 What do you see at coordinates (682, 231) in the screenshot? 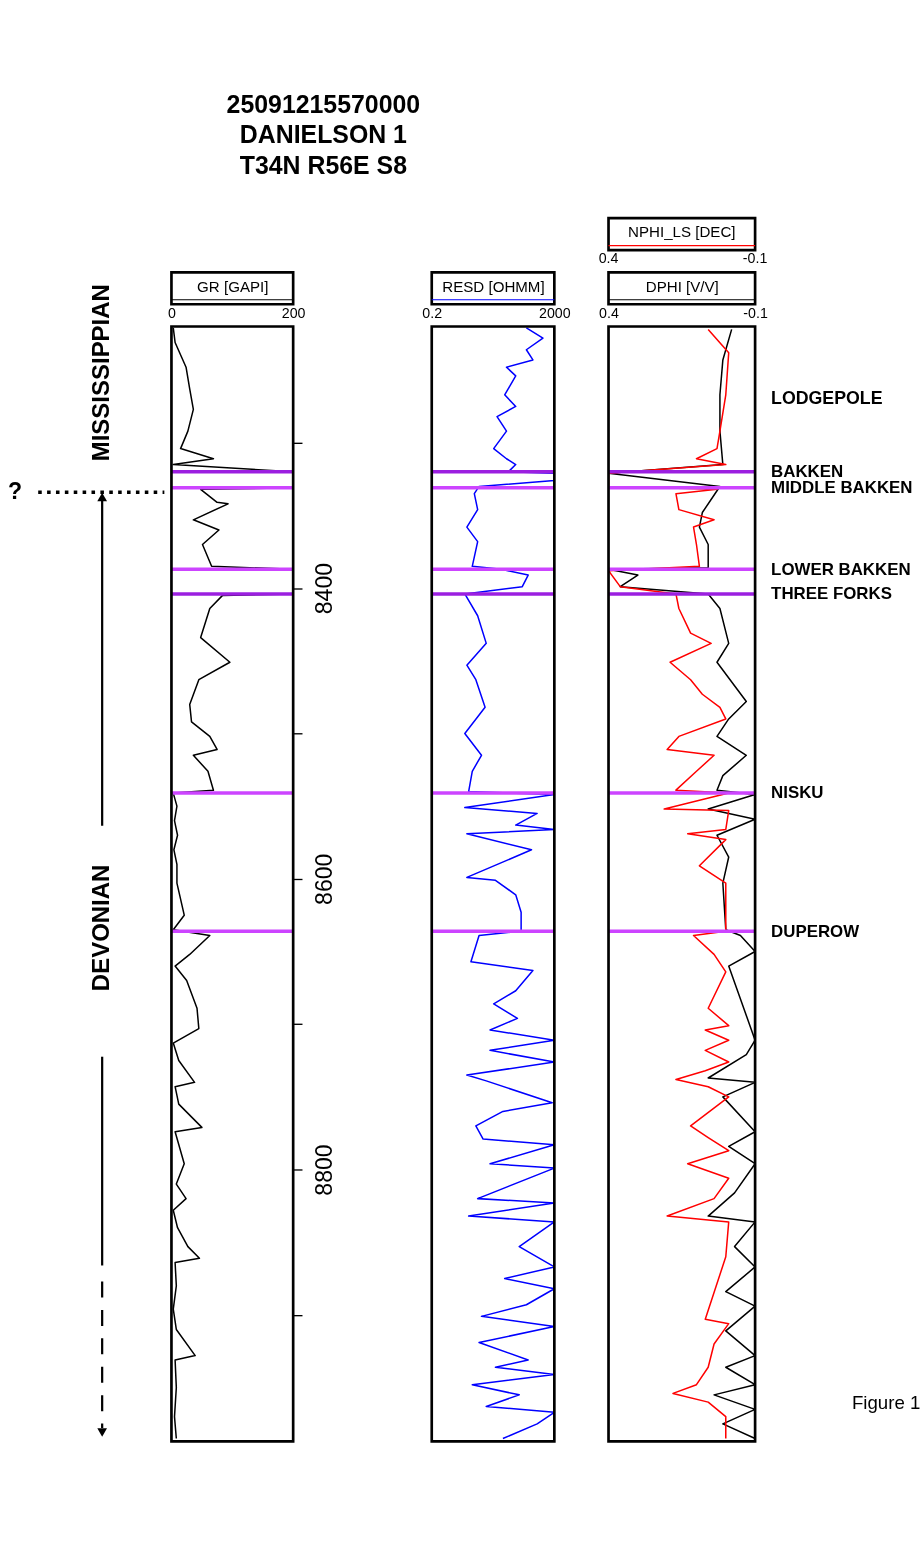
I see `x2-axis-title: NPHI_LS [DEC]` at bounding box center [682, 231].